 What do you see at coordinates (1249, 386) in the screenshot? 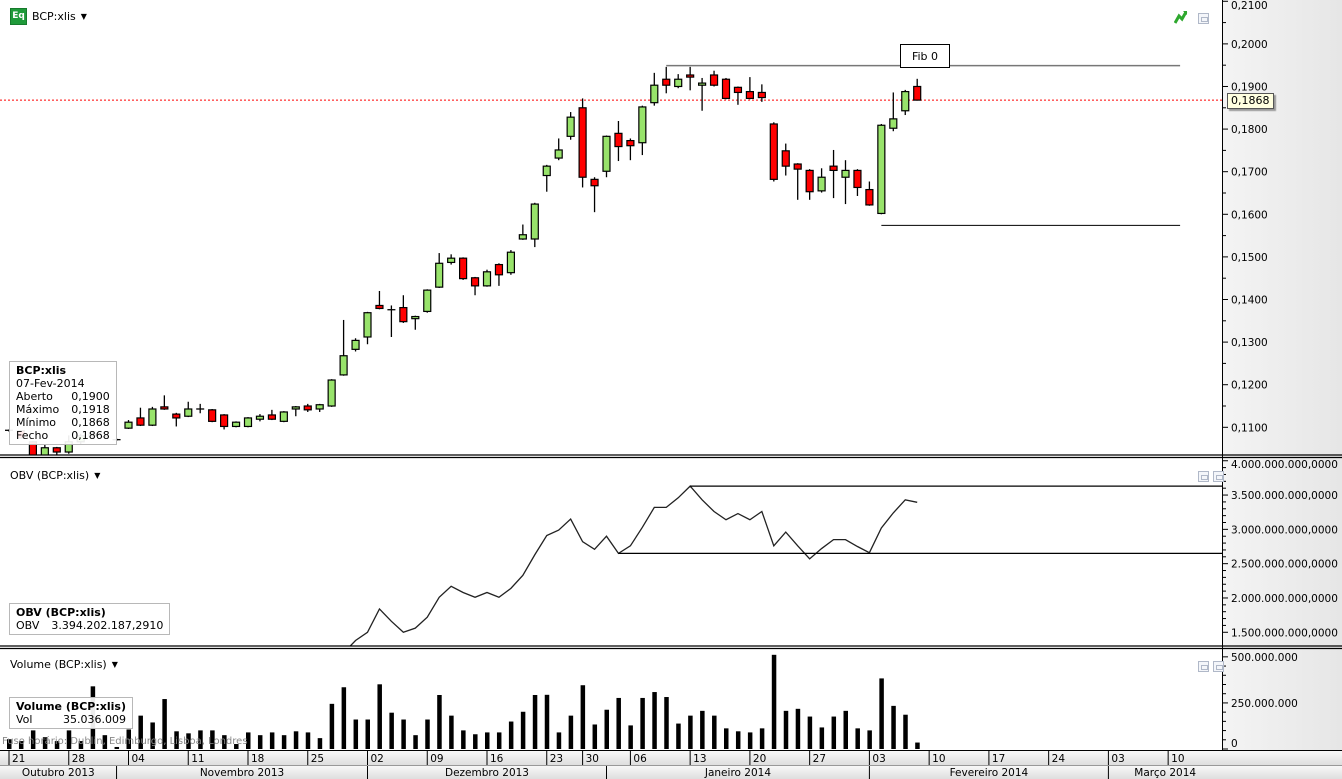
I see `price-axis-tick-label: 0,1200` at bounding box center [1249, 386].